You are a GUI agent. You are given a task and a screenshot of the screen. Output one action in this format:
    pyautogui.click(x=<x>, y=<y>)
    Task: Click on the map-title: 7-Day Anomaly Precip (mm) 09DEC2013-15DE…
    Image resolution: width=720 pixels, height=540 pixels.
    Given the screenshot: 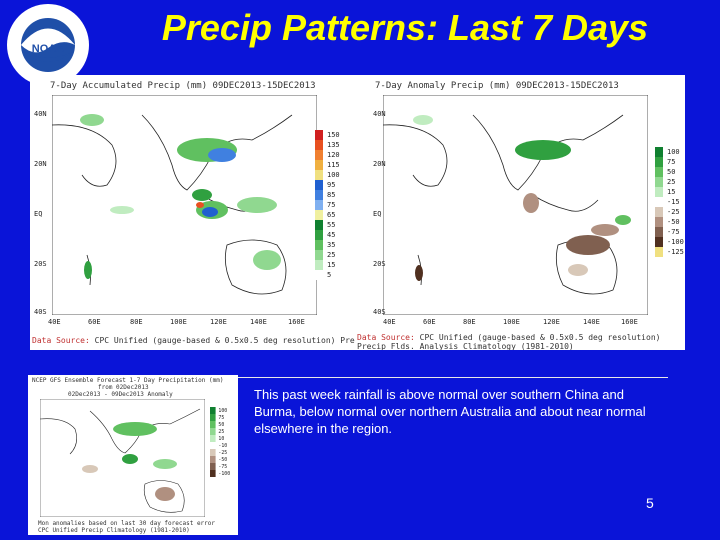 What is the action you would take?
    pyautogui.click(x=497, y=86)
    